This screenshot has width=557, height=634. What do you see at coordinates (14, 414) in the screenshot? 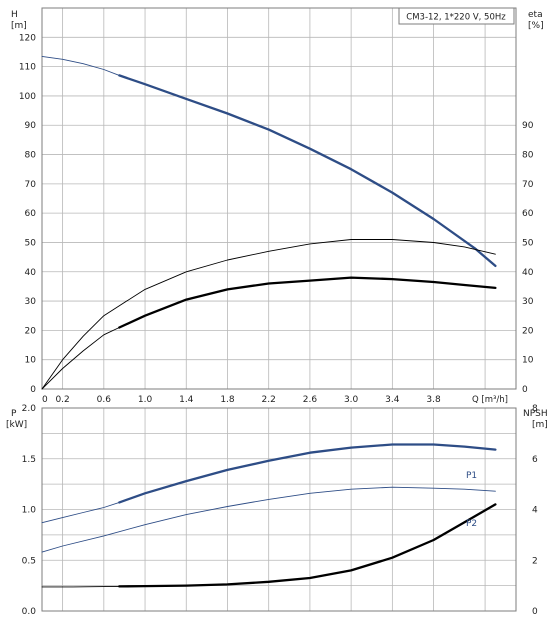
I see `bottom-left-axis-label-line1: P` at bounding box center [14, 414].